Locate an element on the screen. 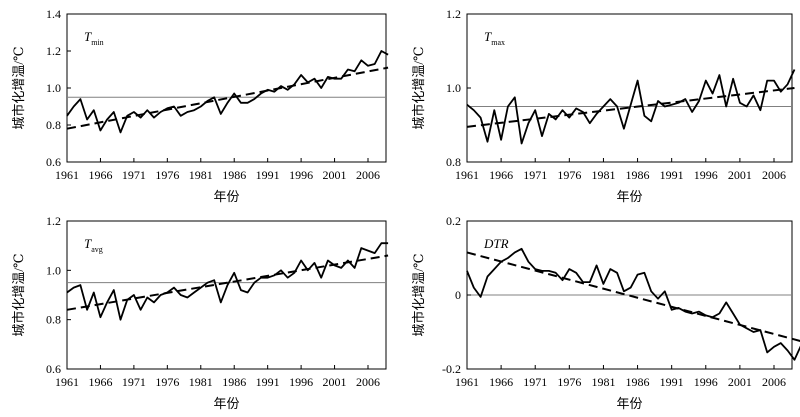  y-tick-label: -0.2 is located at coordinates (451, 369).